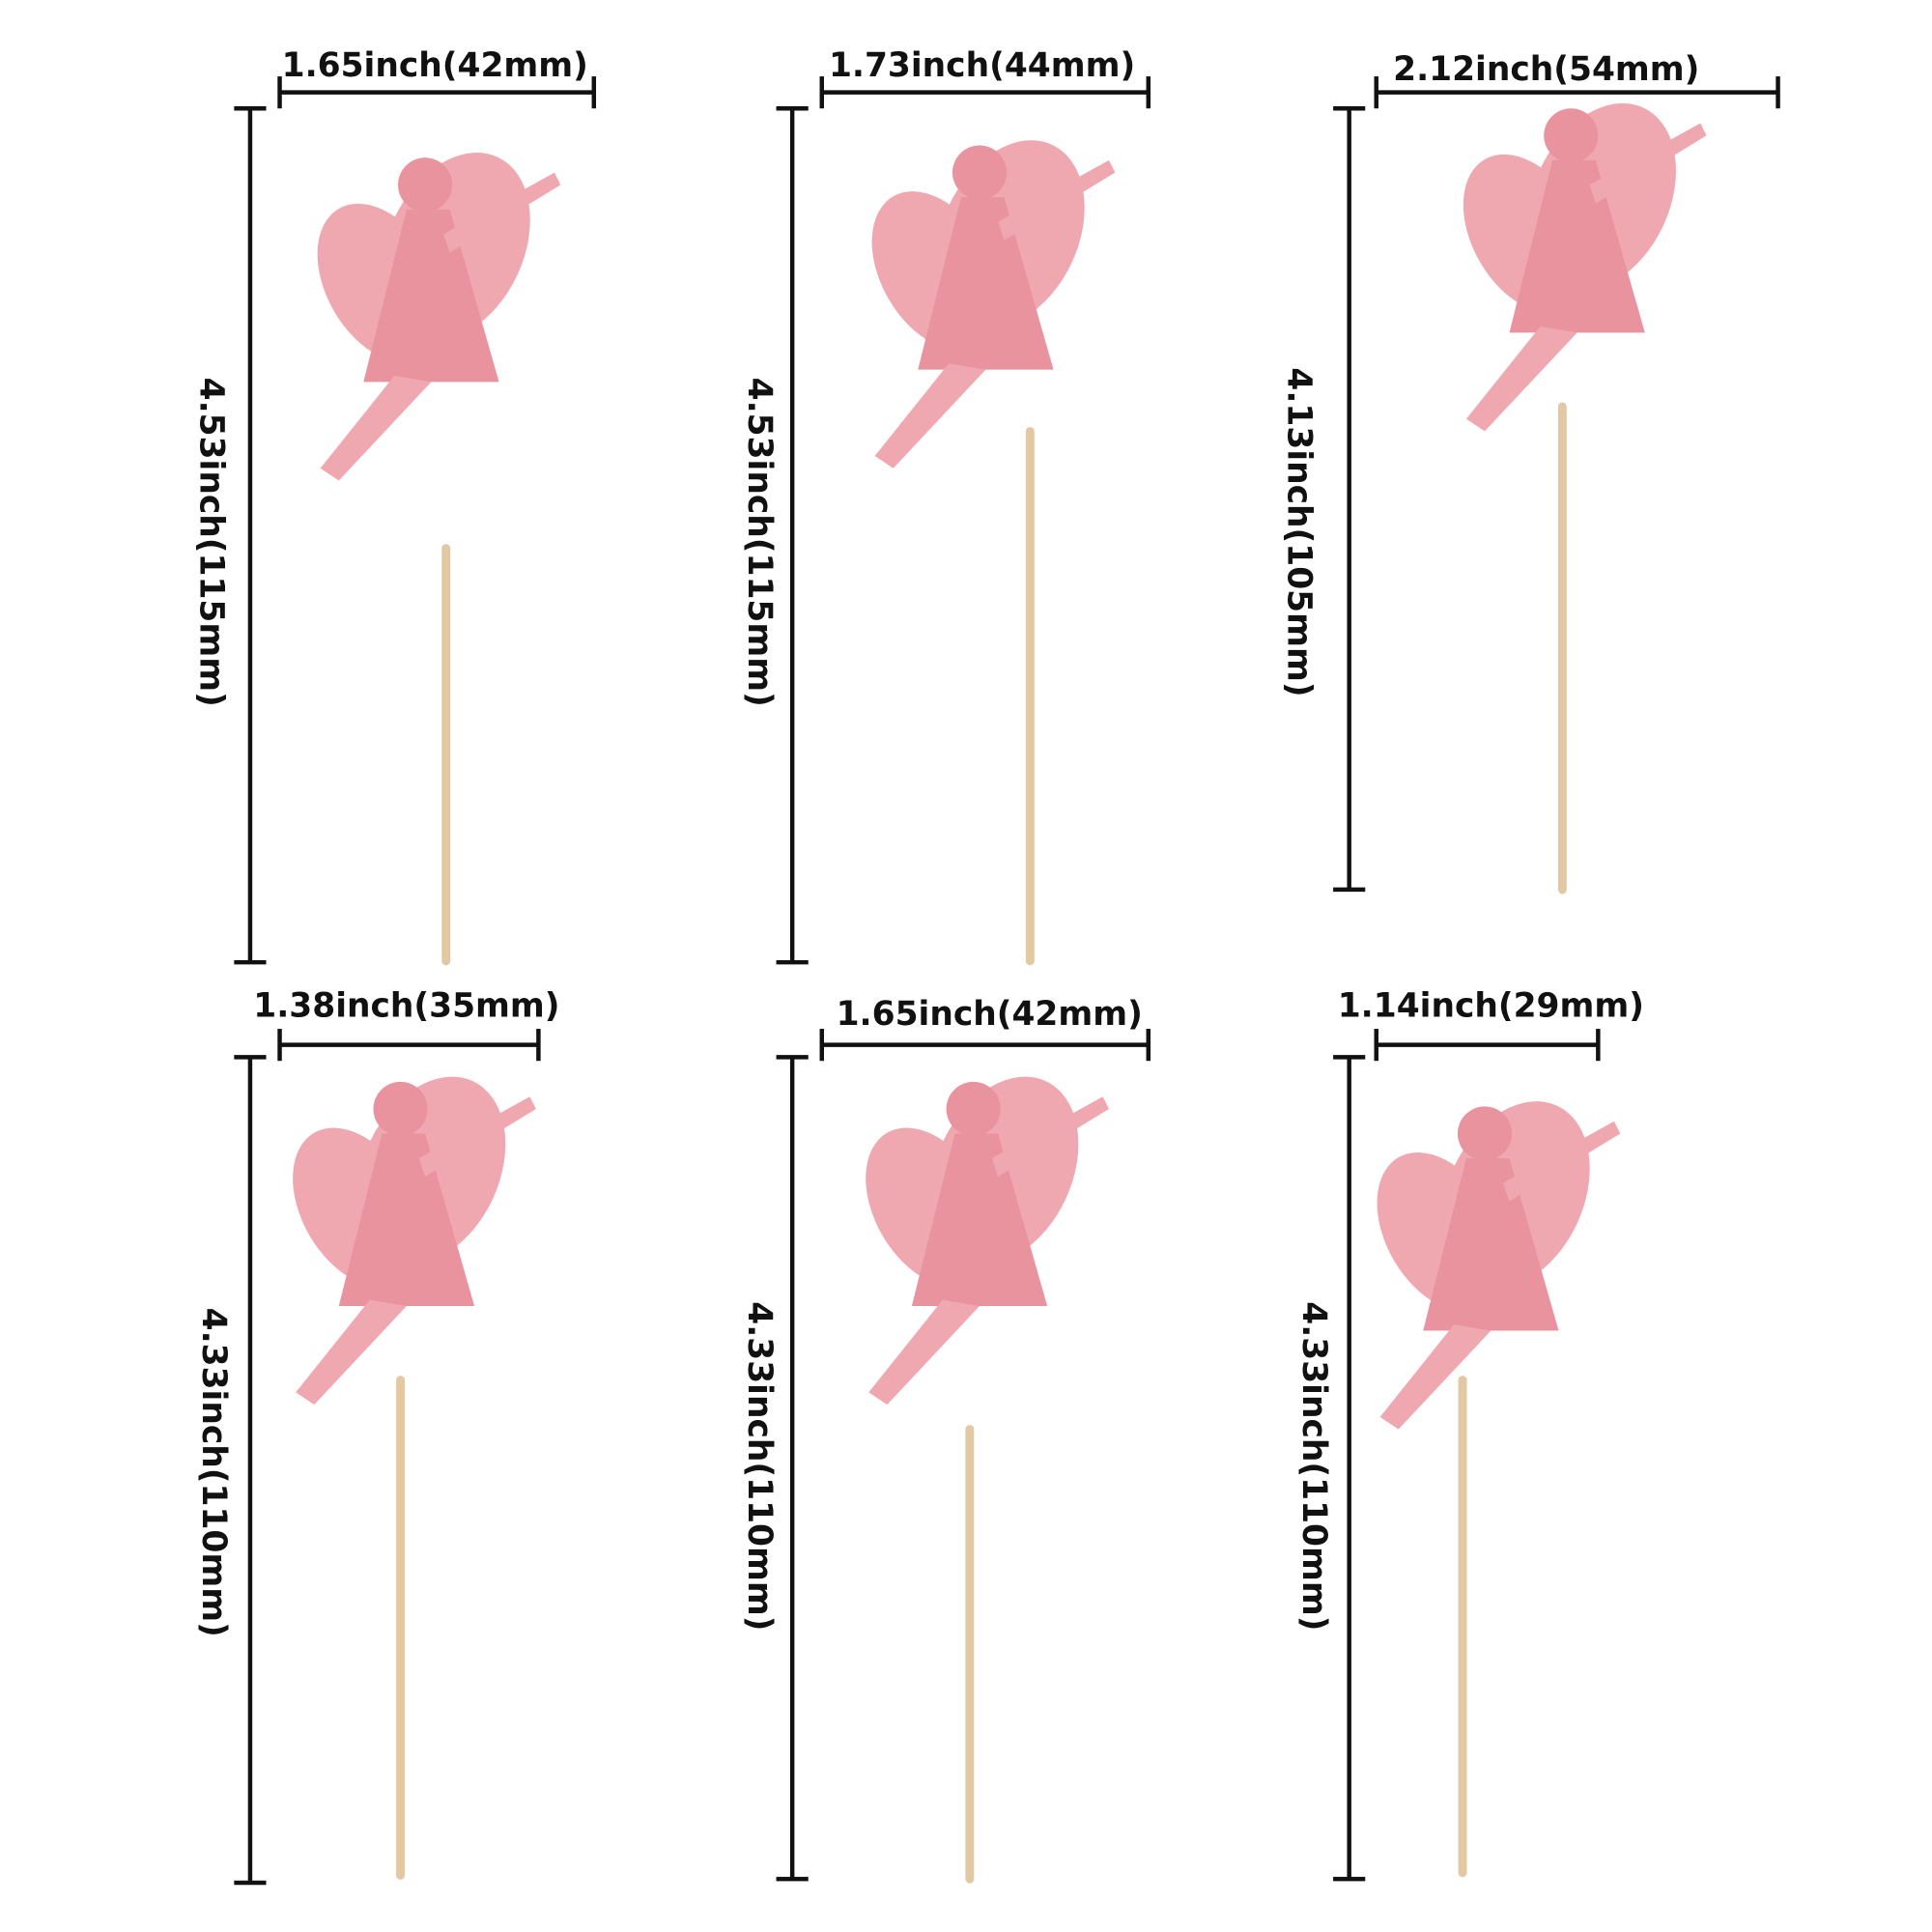  What do you see at coordinates (945, 1439) in the screenshot?
I see `cake-topper-5: 1.65inch(42mm) 4.33inch(110mm)` at bounding box center [945, 1439].